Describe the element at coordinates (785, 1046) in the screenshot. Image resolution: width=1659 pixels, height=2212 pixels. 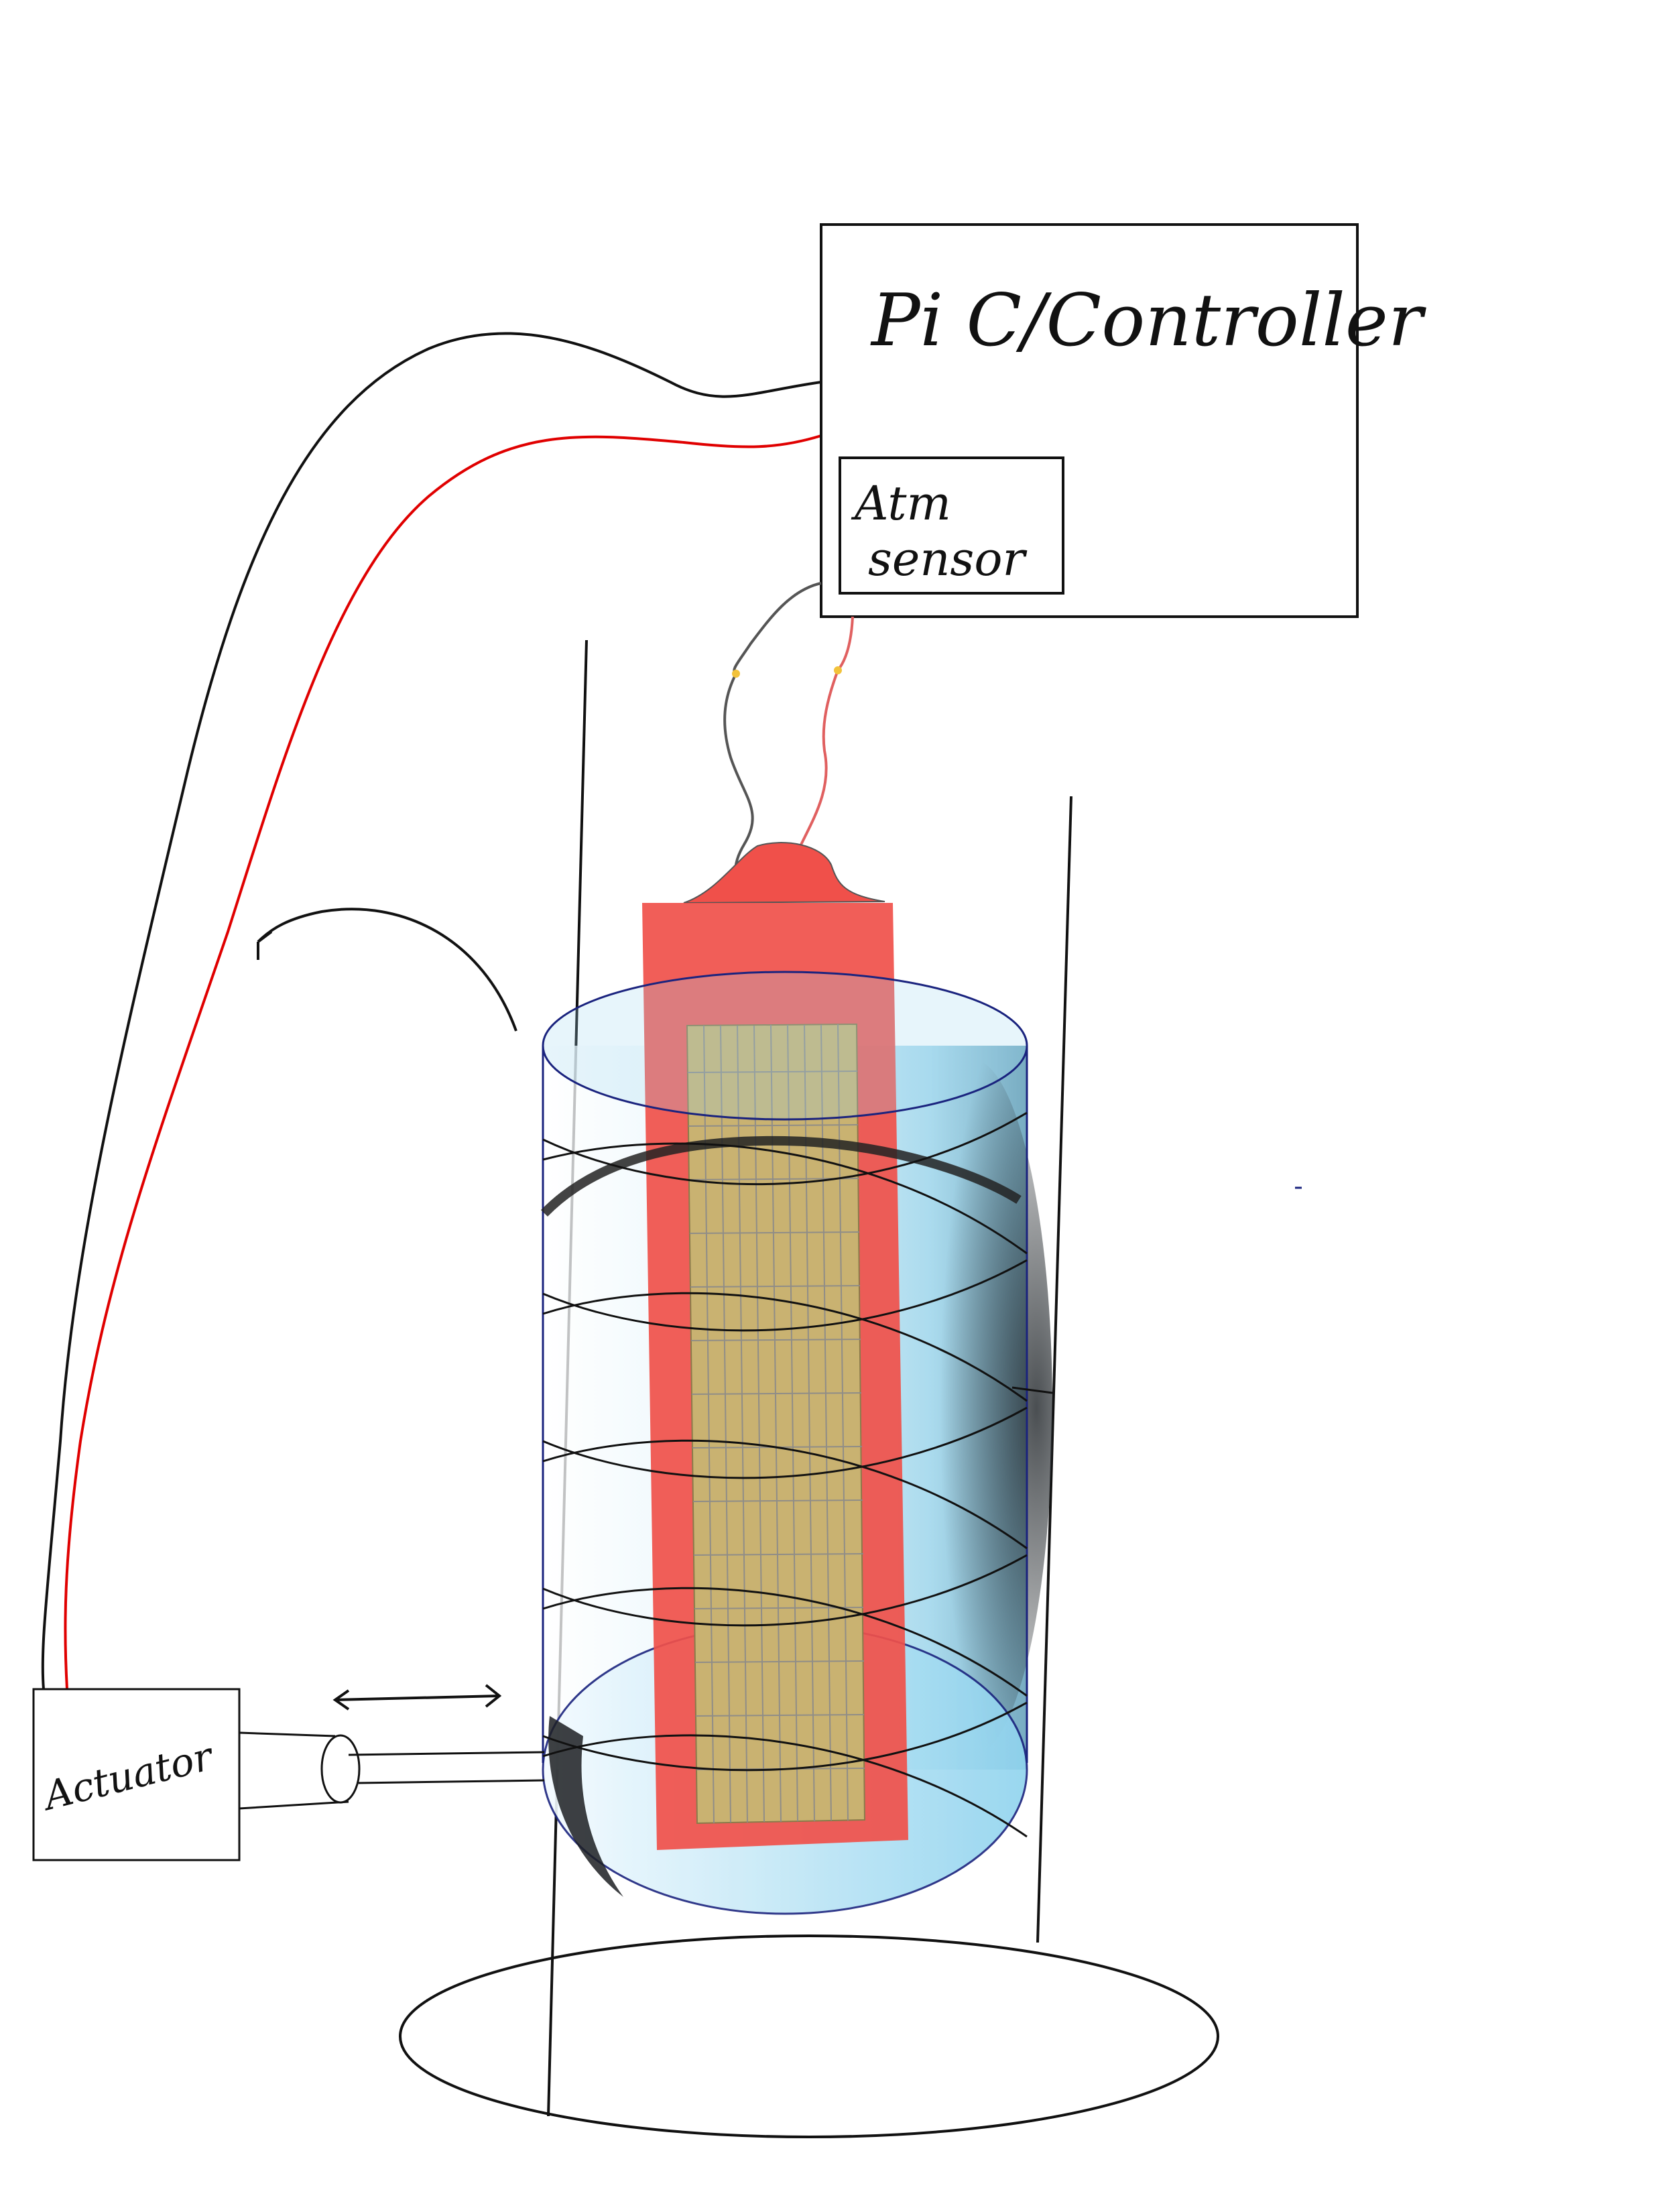
I see `cylinder-top-cap` at that location.